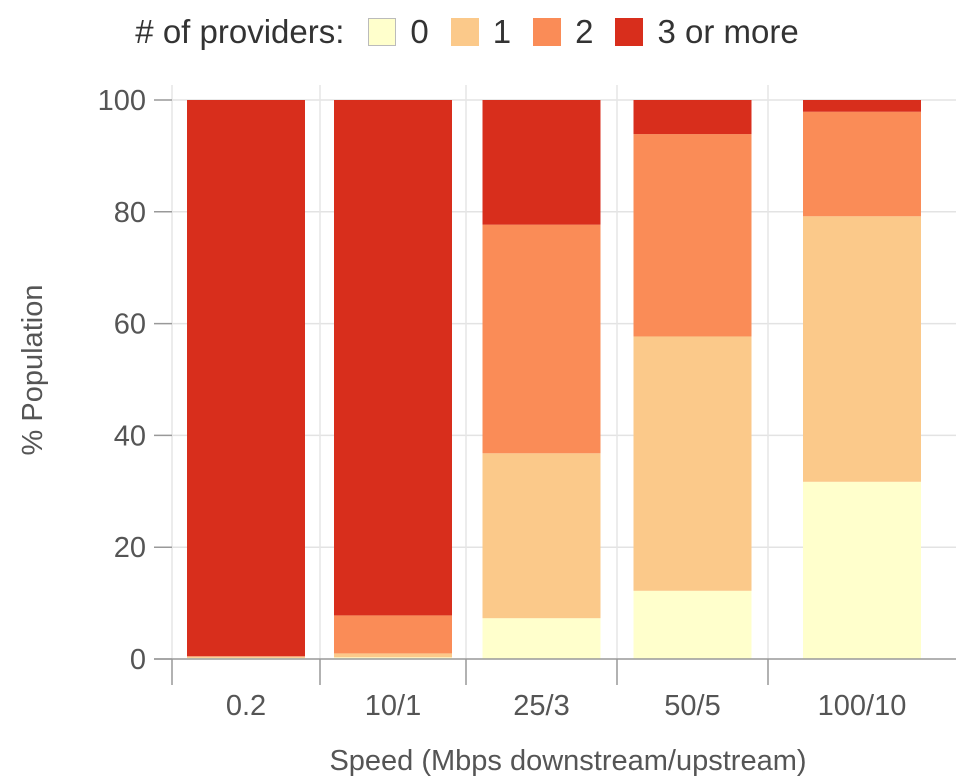 The height and width of the screenshot is (781, 956). I want to click on y-tick-label: 100, so click(122, 101).